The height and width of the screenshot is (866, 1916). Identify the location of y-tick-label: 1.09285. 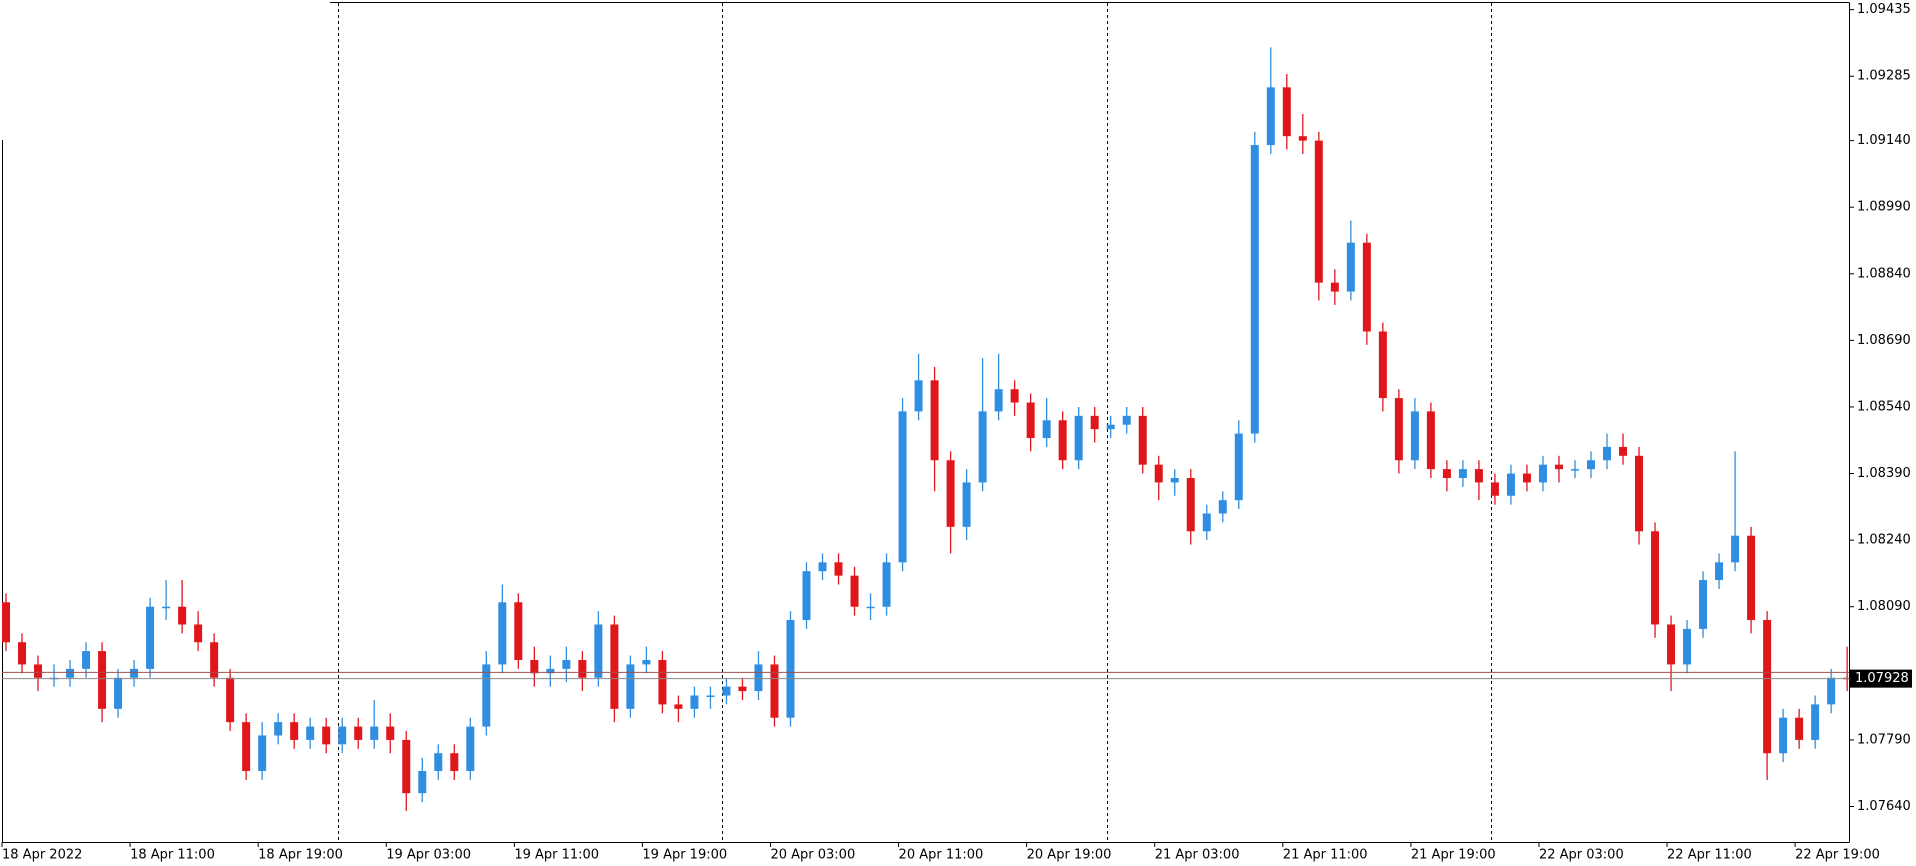
(1884, 76).